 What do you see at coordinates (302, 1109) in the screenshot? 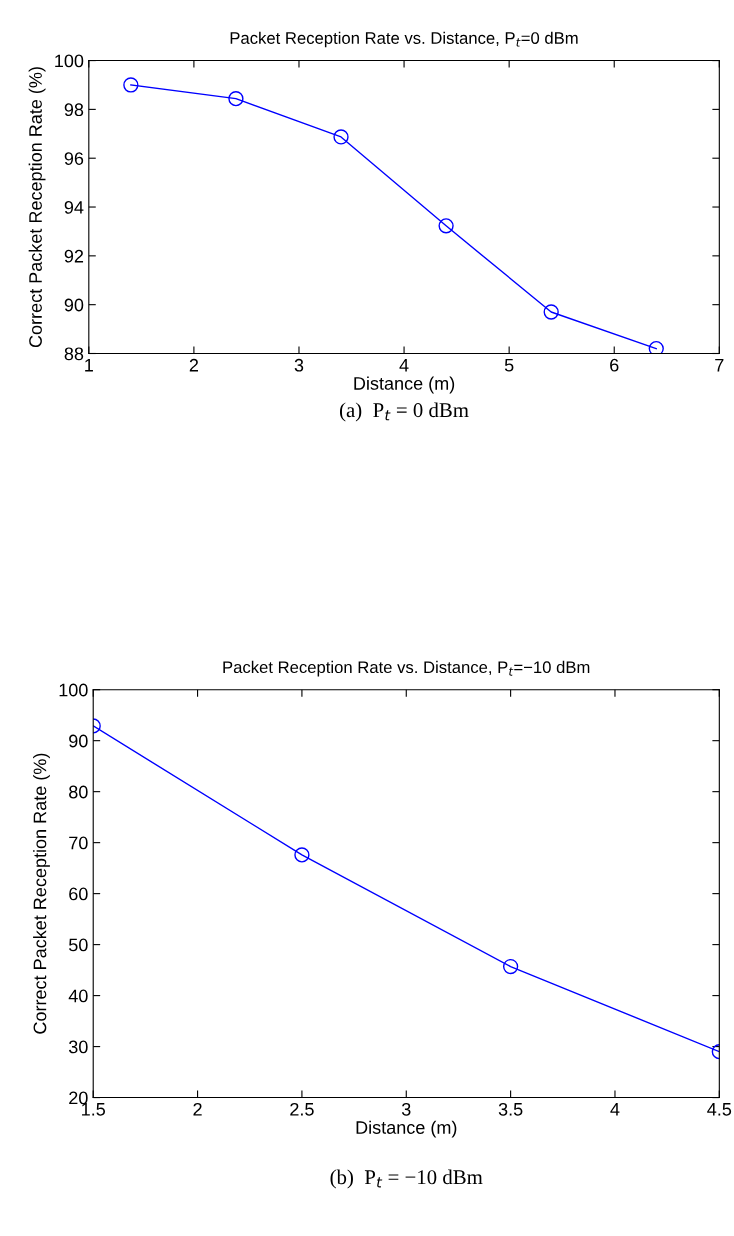
I see `x-tick-label: 2.5` at bounding box center [302, 1109].